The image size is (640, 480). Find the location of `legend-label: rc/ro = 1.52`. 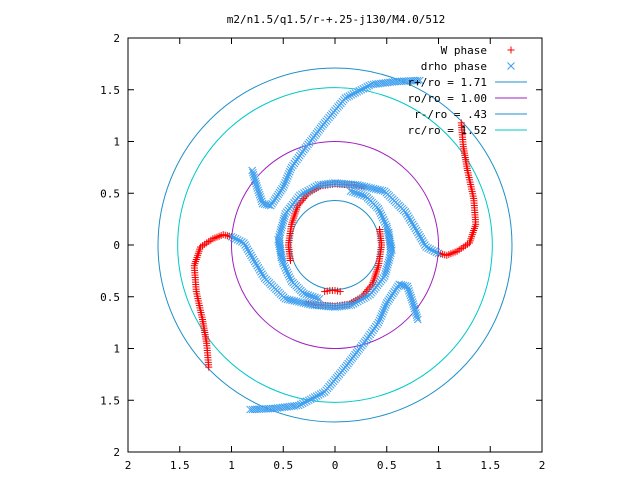

legend-label: rc/ro = 1.52 is located at coordinates (447, 130).